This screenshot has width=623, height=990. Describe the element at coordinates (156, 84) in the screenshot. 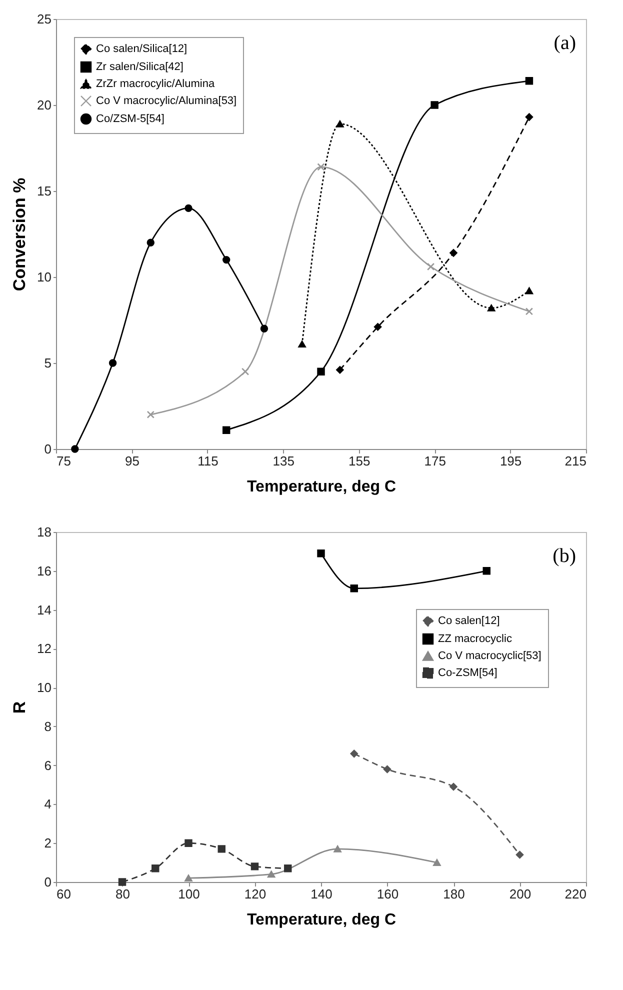

I see `legend-label: ZrZr macrocylic/Alumina` at that location.